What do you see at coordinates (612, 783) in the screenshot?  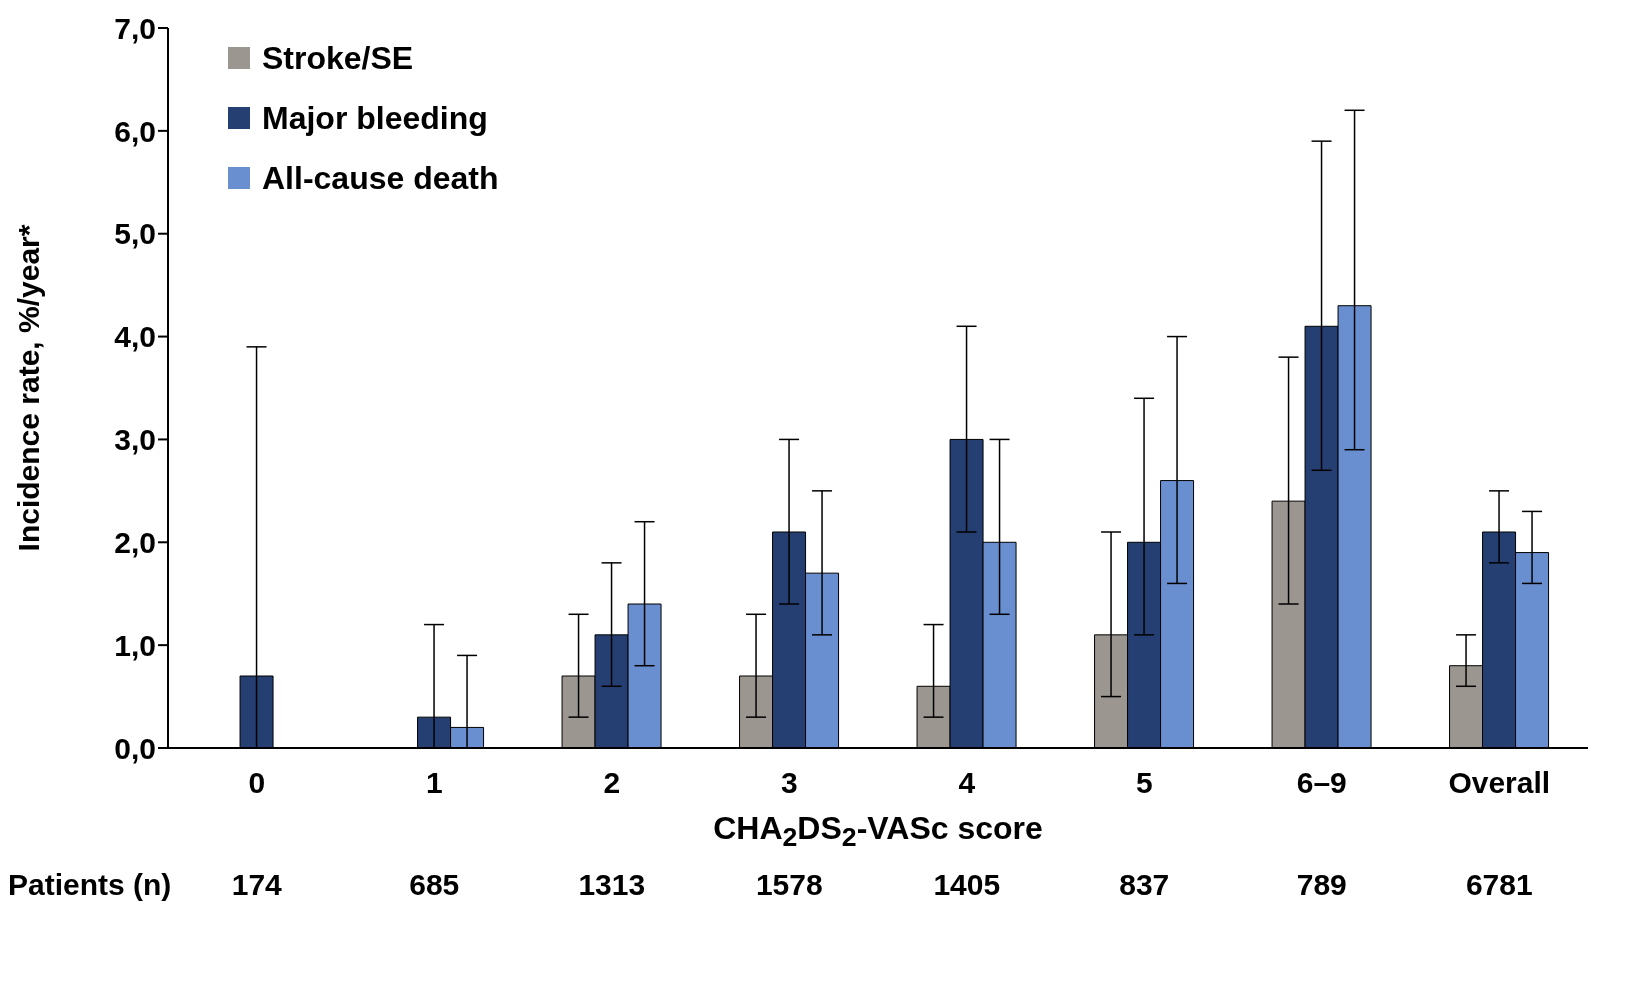 I see `x-tick-label: 2` at bounding box center [612, 783].